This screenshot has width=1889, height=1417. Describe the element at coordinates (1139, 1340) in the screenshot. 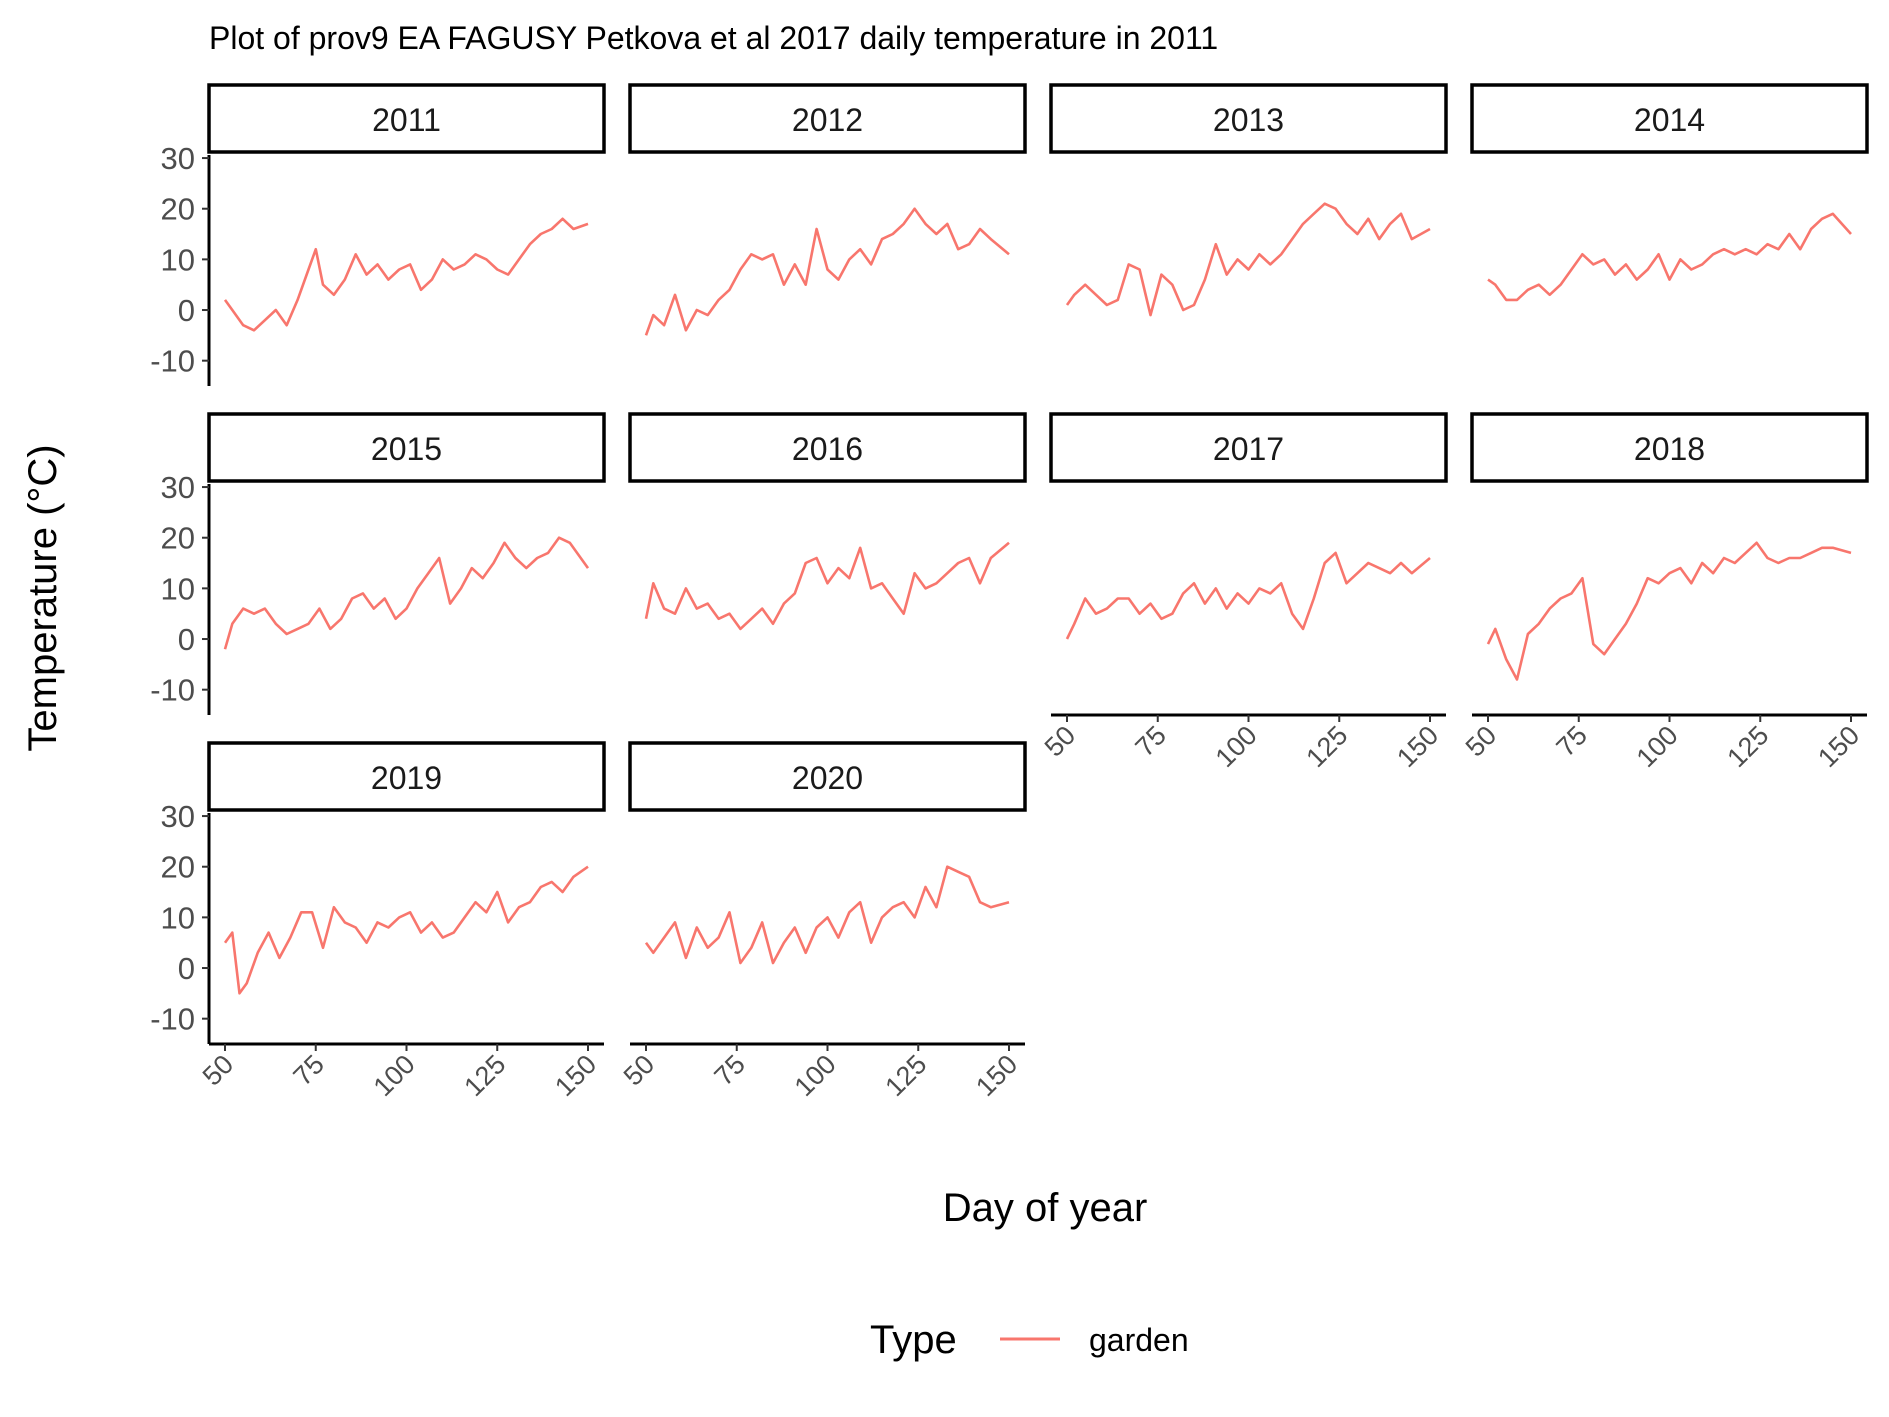

I see `legend-entry-garden: garden` at that location.